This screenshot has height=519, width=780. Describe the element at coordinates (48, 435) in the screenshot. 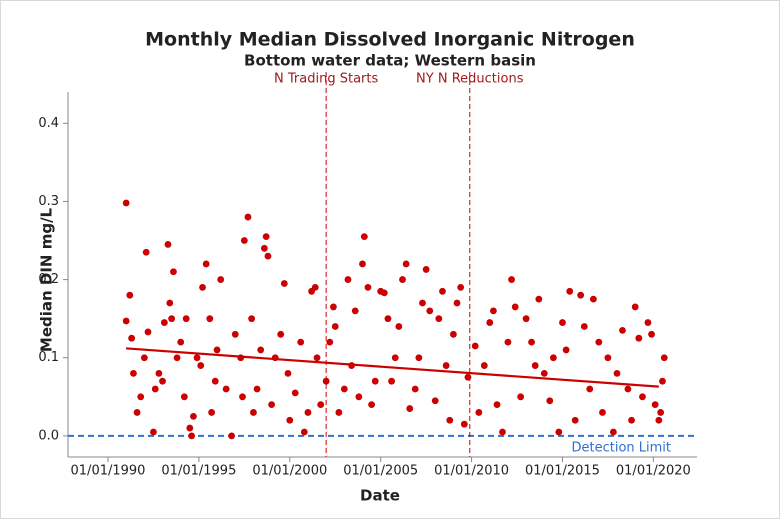

I see `y-tick-label: 0.0` at that location.